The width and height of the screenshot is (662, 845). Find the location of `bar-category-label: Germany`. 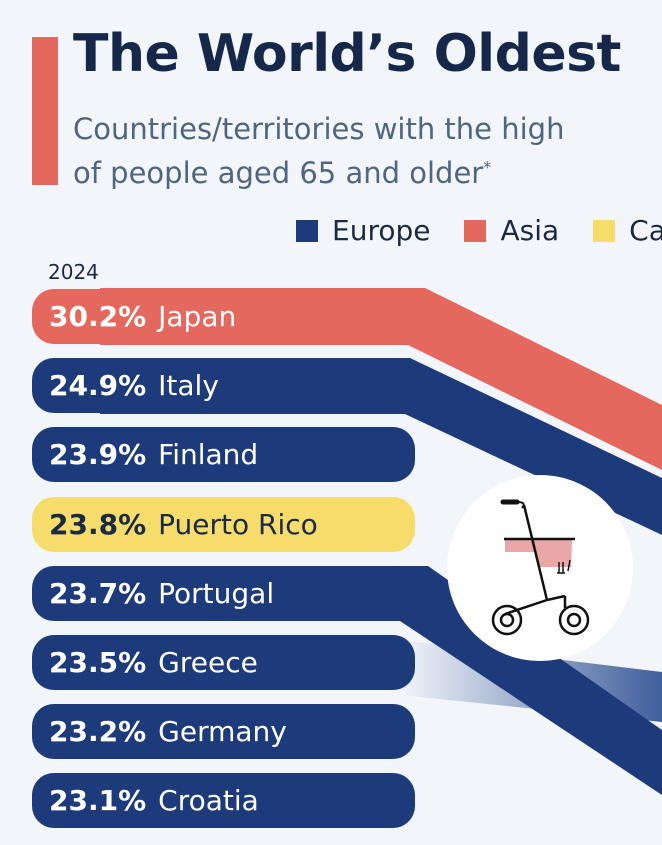

bar-category-label: Germany is located at coordinates (222, 732).